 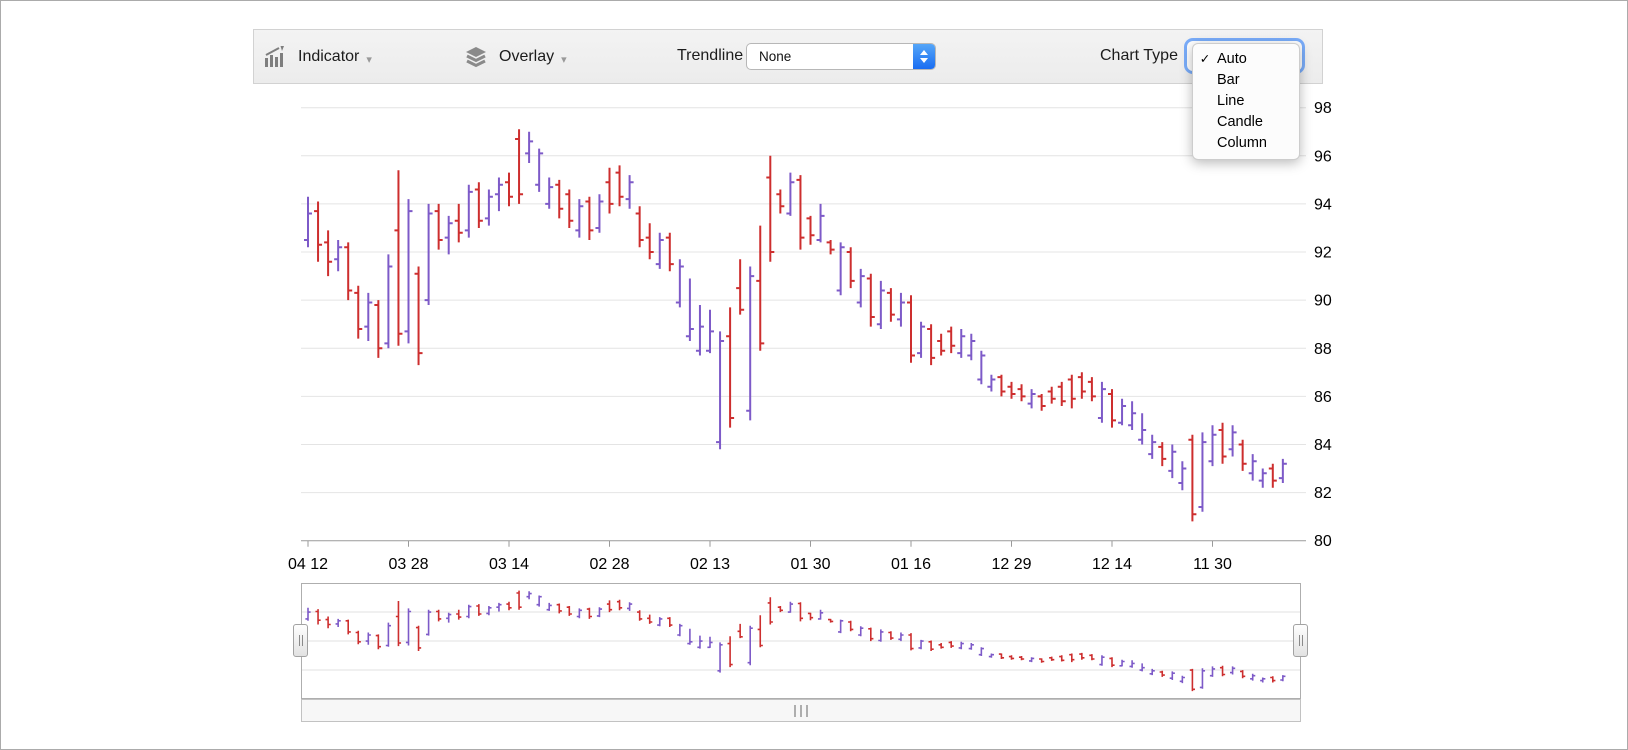 I want to click on x-axis-tick-label: 04 12, so click(x=308, y=564).